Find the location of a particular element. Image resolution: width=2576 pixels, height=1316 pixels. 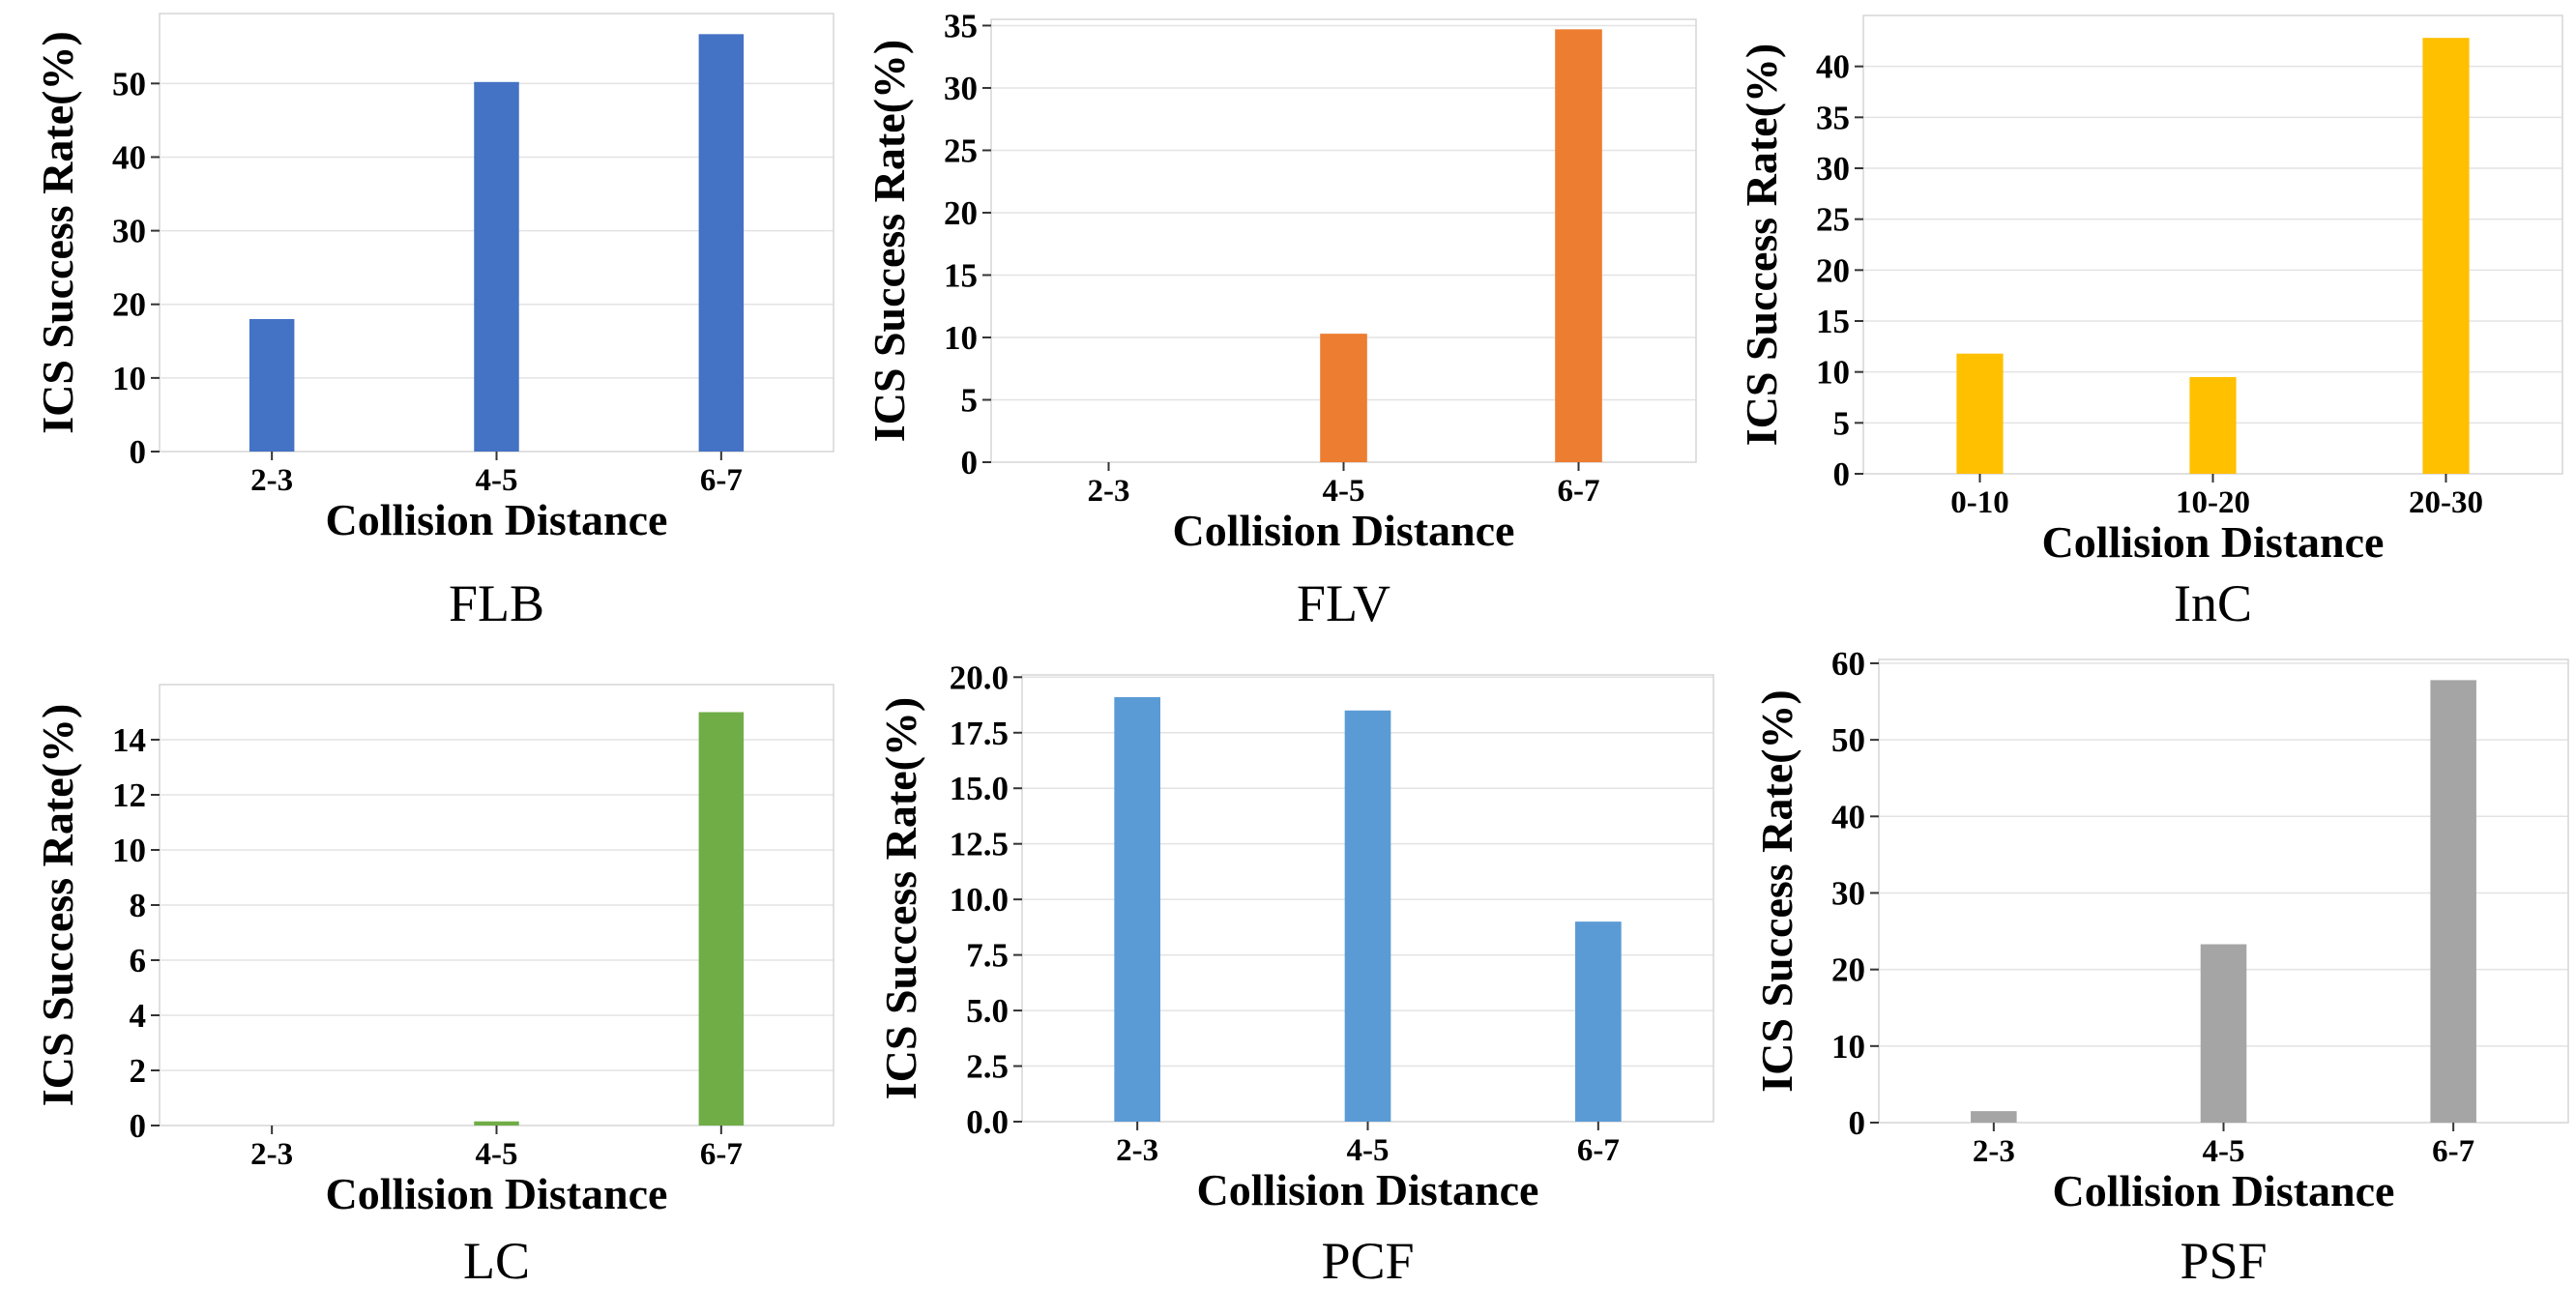

x-tick-label: 20-30 is located at coordinates (2446, 502).